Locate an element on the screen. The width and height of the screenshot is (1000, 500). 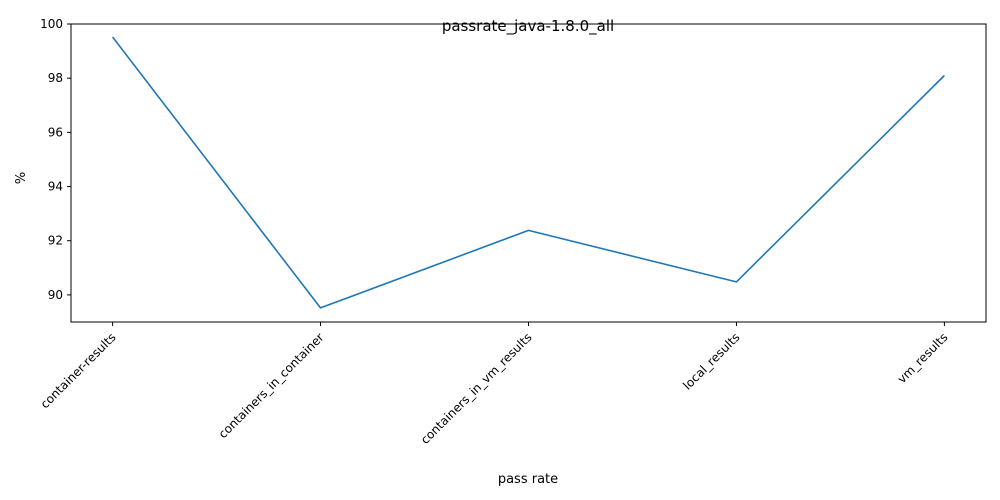
x-tick-label: vm_results is located at coordinates (923, 358).